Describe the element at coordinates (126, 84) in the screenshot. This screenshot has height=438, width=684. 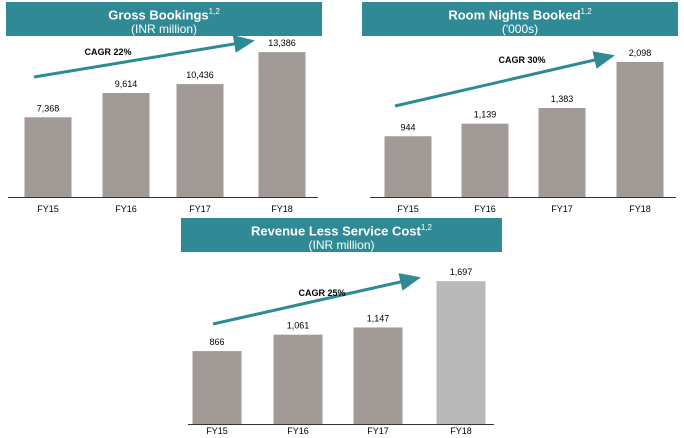
I see `value-label-fy16: 9,614` at that location.